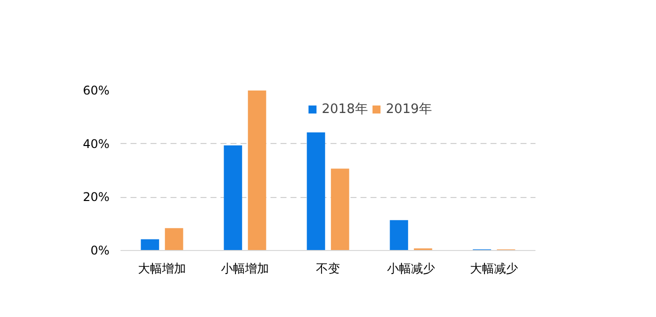 The width and height of the screenshot is (656, 317). I want to click on legend-label: 2019年, so click(409, 109).